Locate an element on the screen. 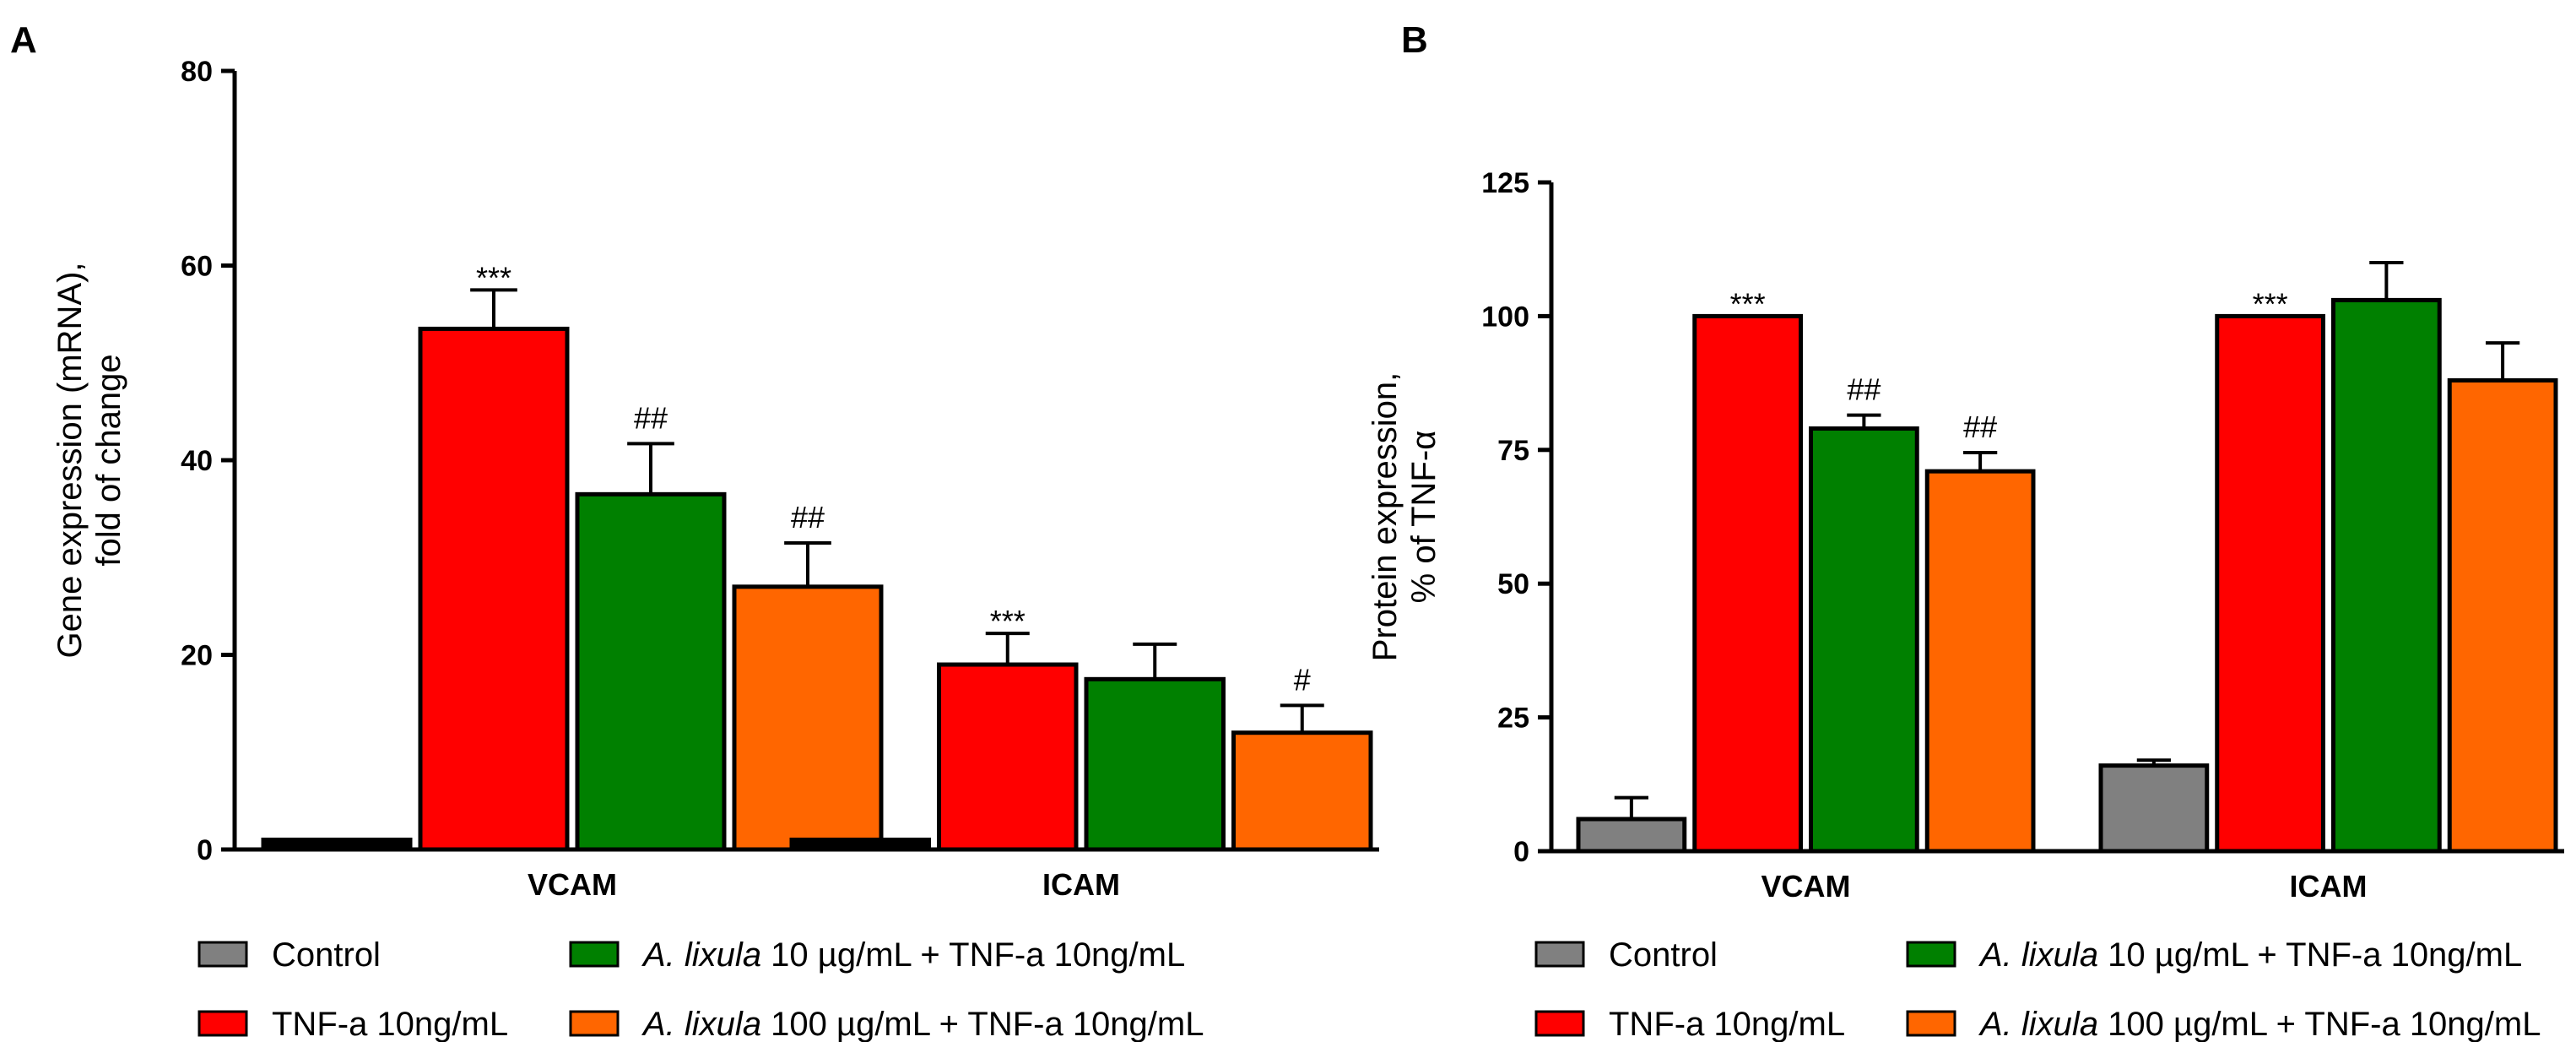 The height and width of the screenshot is (1042, 2576). y-tick-label: 40 is located at coordinates (197, 461).